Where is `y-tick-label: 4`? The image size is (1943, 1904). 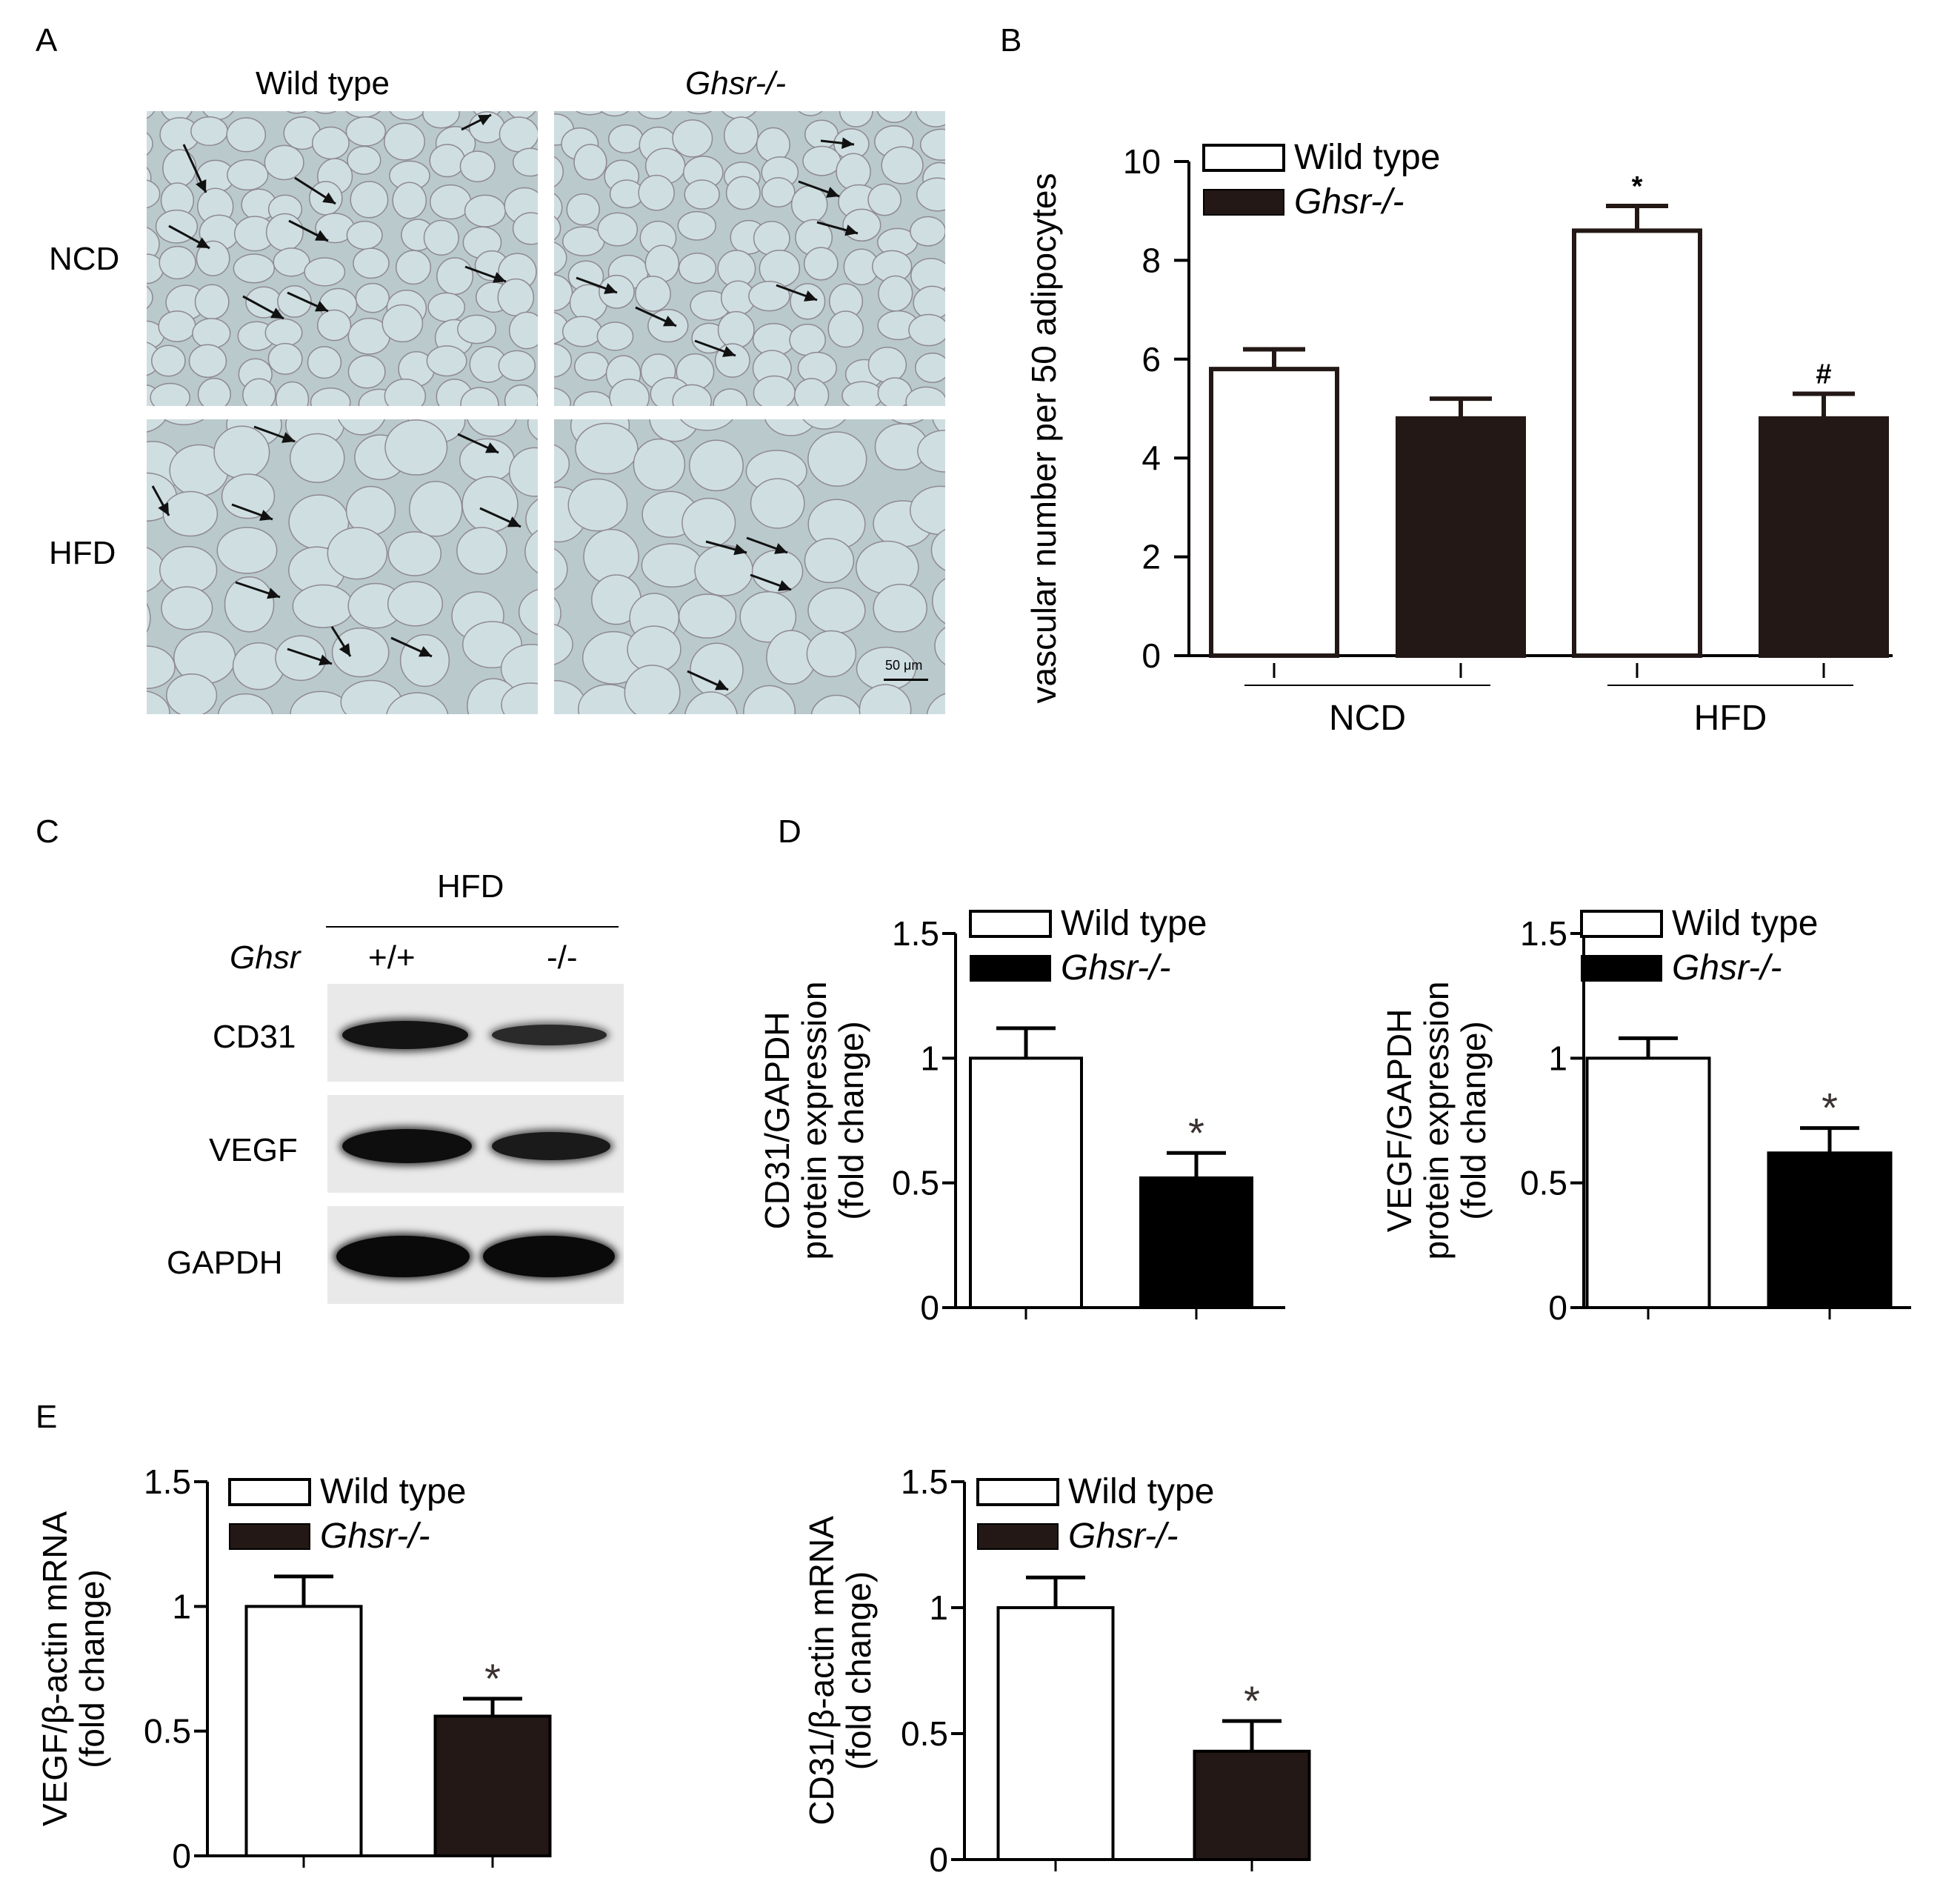 y-tick-label: 4 is located at coordinates (1151, 458).